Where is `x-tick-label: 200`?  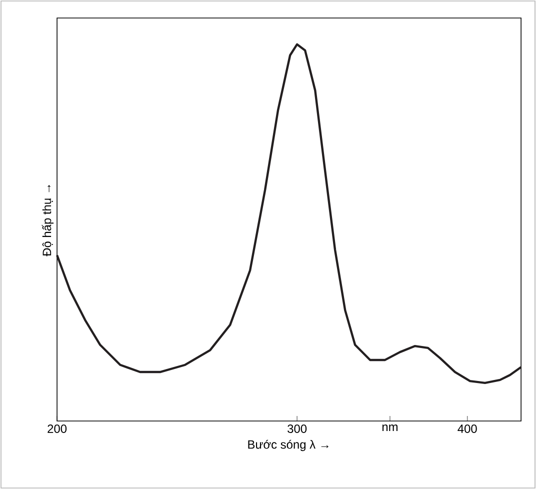
x-tick-label: 200 is located at coordinates (57, 428).